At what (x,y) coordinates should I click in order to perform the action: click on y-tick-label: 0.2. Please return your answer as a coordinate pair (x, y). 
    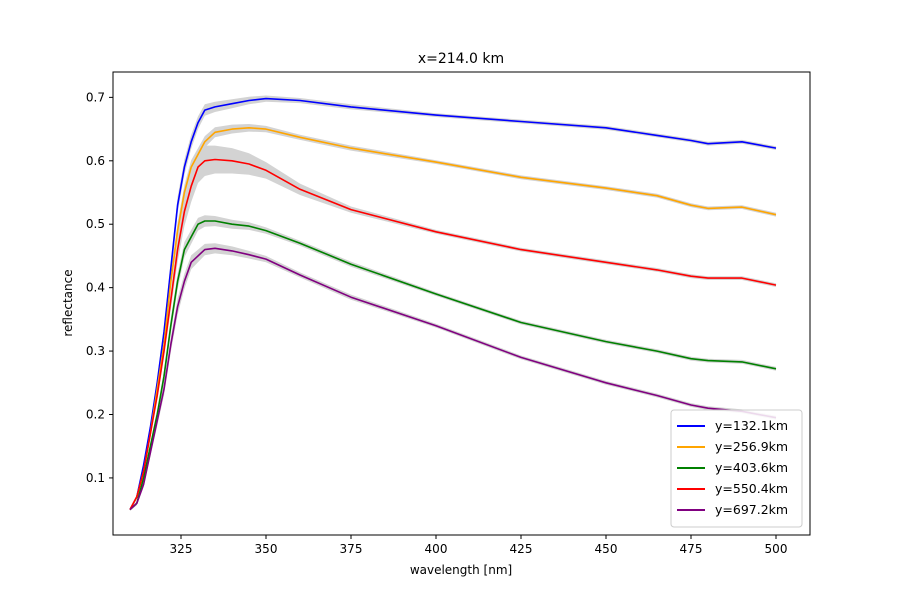
    Looking at the image, I should click on (95, 414).